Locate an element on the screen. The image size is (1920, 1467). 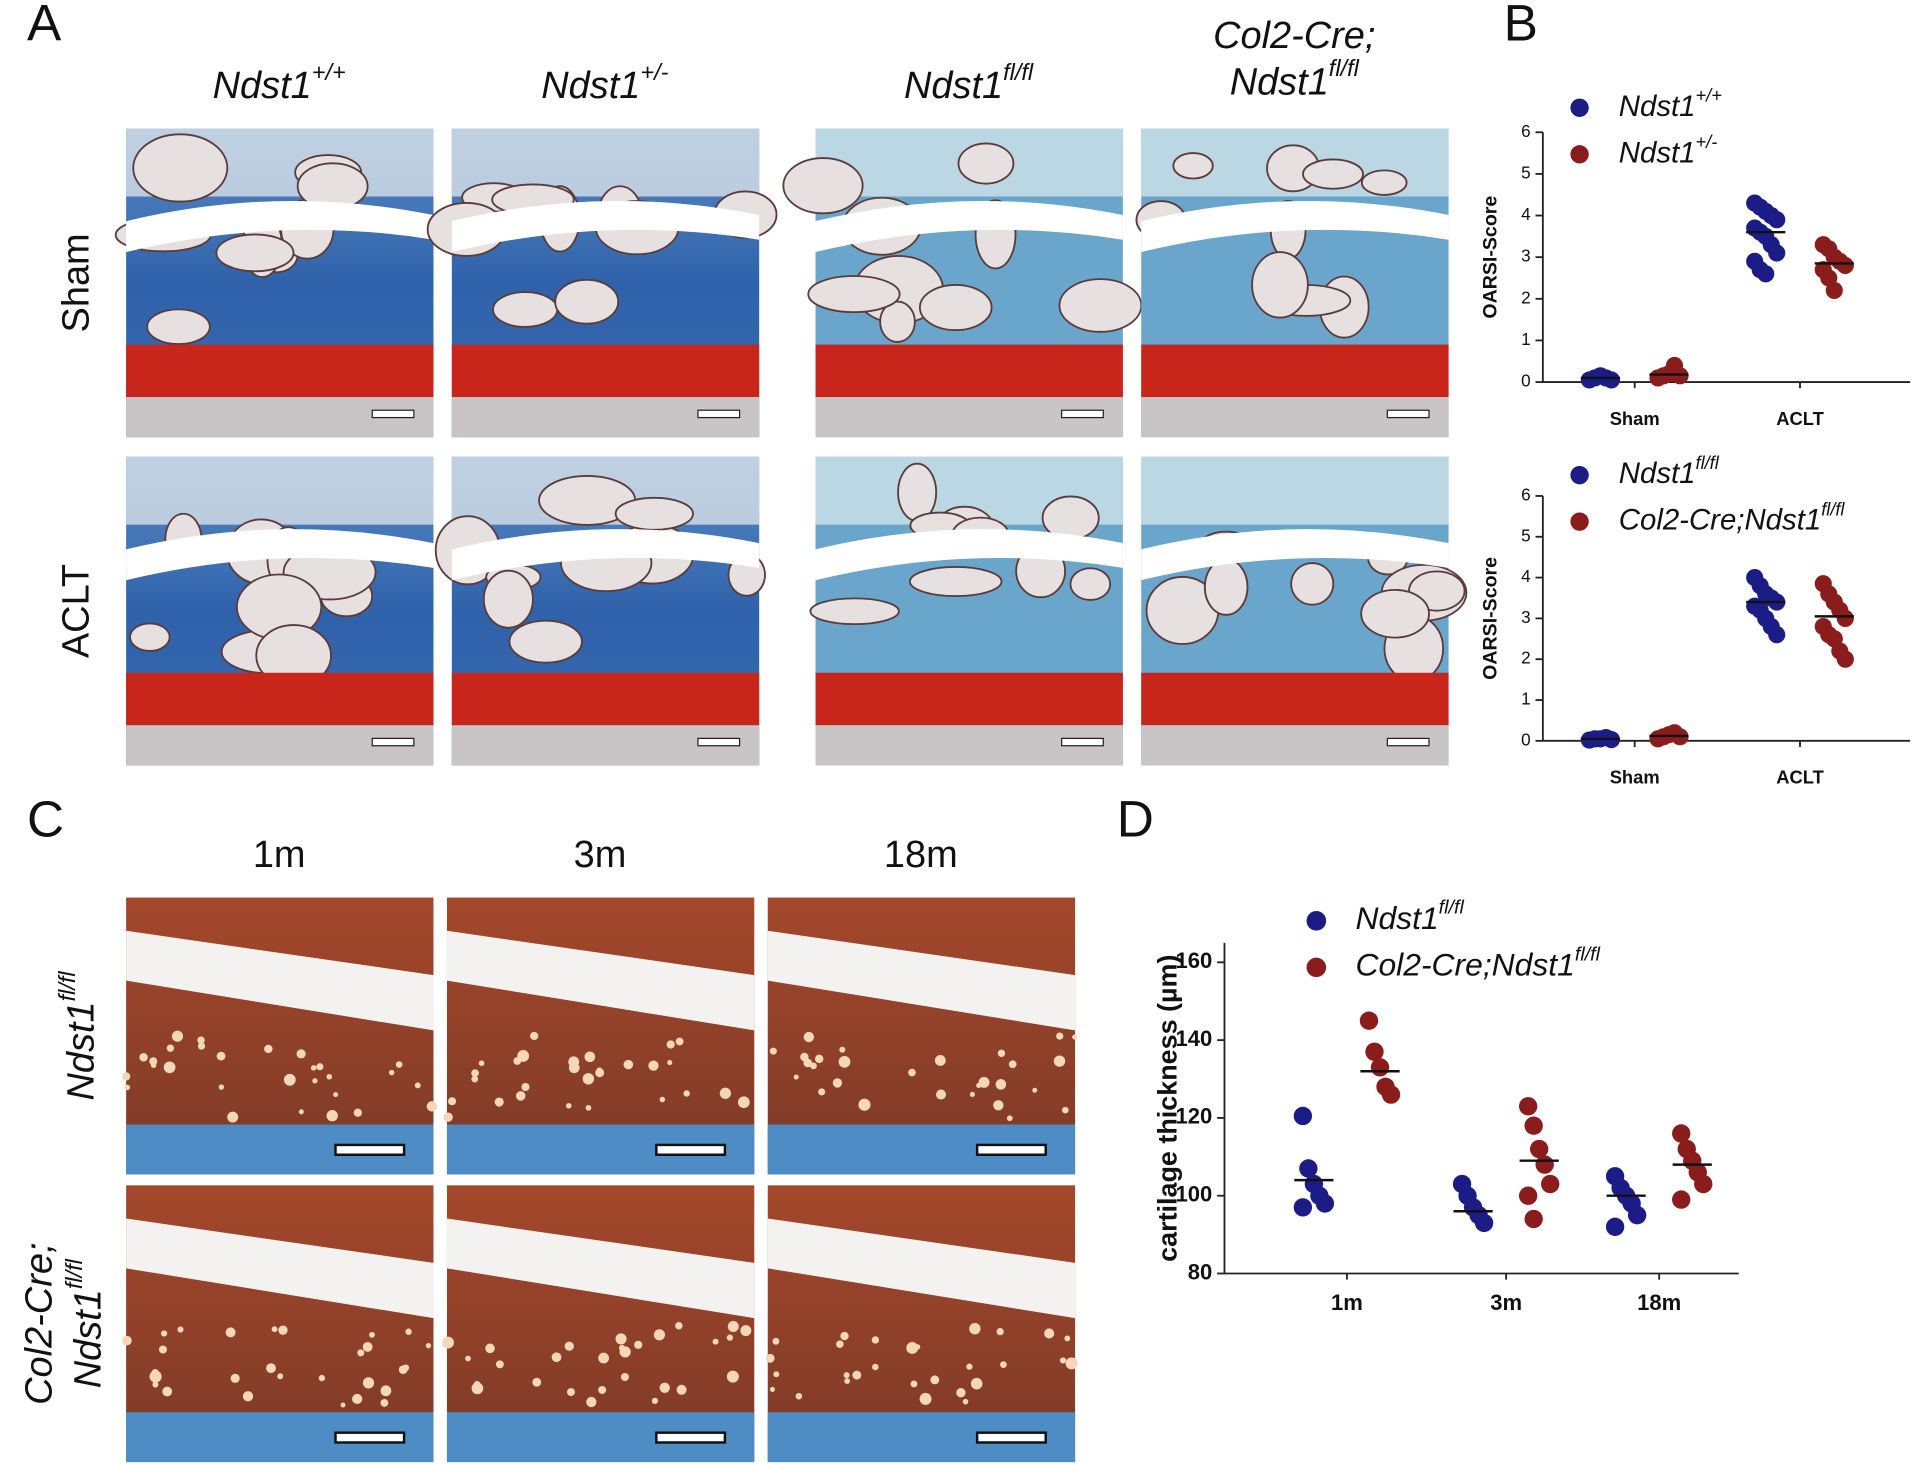
y-tick-label: 2 is located at coordinates (1526, 297).